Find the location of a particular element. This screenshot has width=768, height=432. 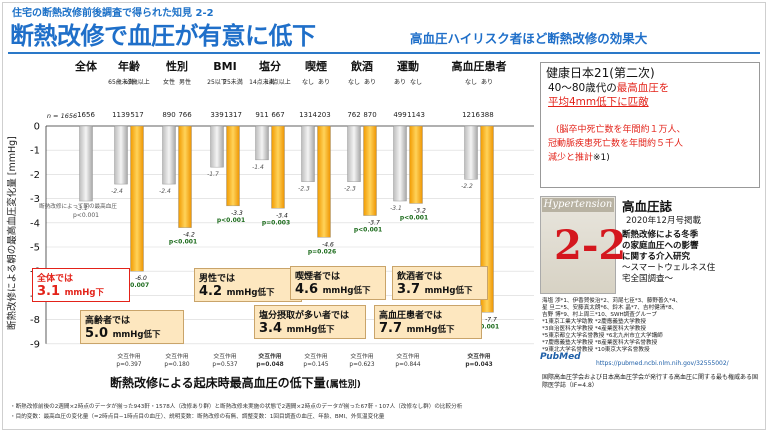

bar-value-label: -3.4 is located at coordinates (282, 215).